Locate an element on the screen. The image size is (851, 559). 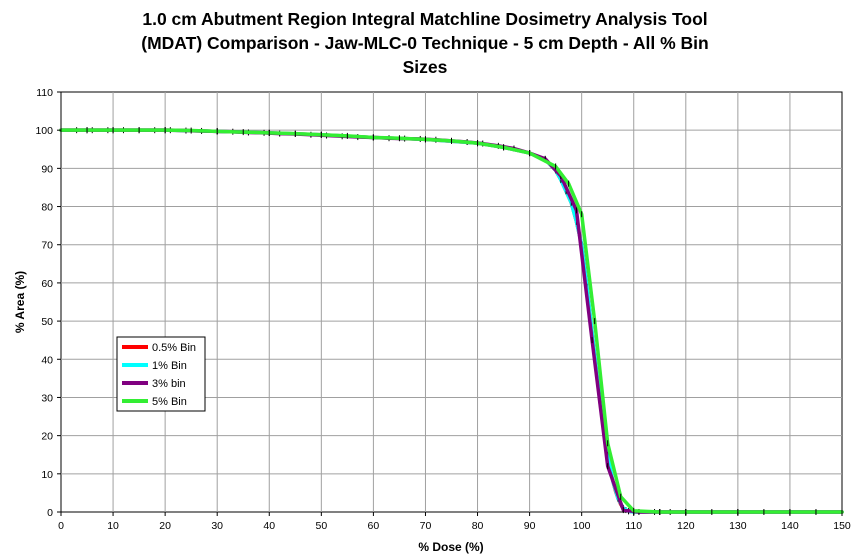
x-tick-label: 10 is located at coordinates (113, 526).